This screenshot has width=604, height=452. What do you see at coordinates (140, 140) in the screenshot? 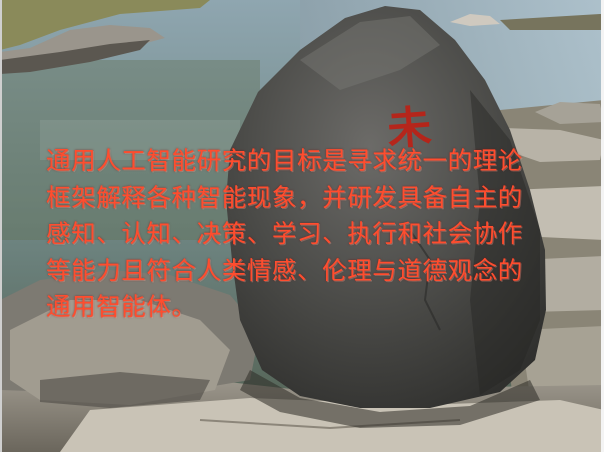
I see `water-reflection-light` at bounding box center [140, 140].